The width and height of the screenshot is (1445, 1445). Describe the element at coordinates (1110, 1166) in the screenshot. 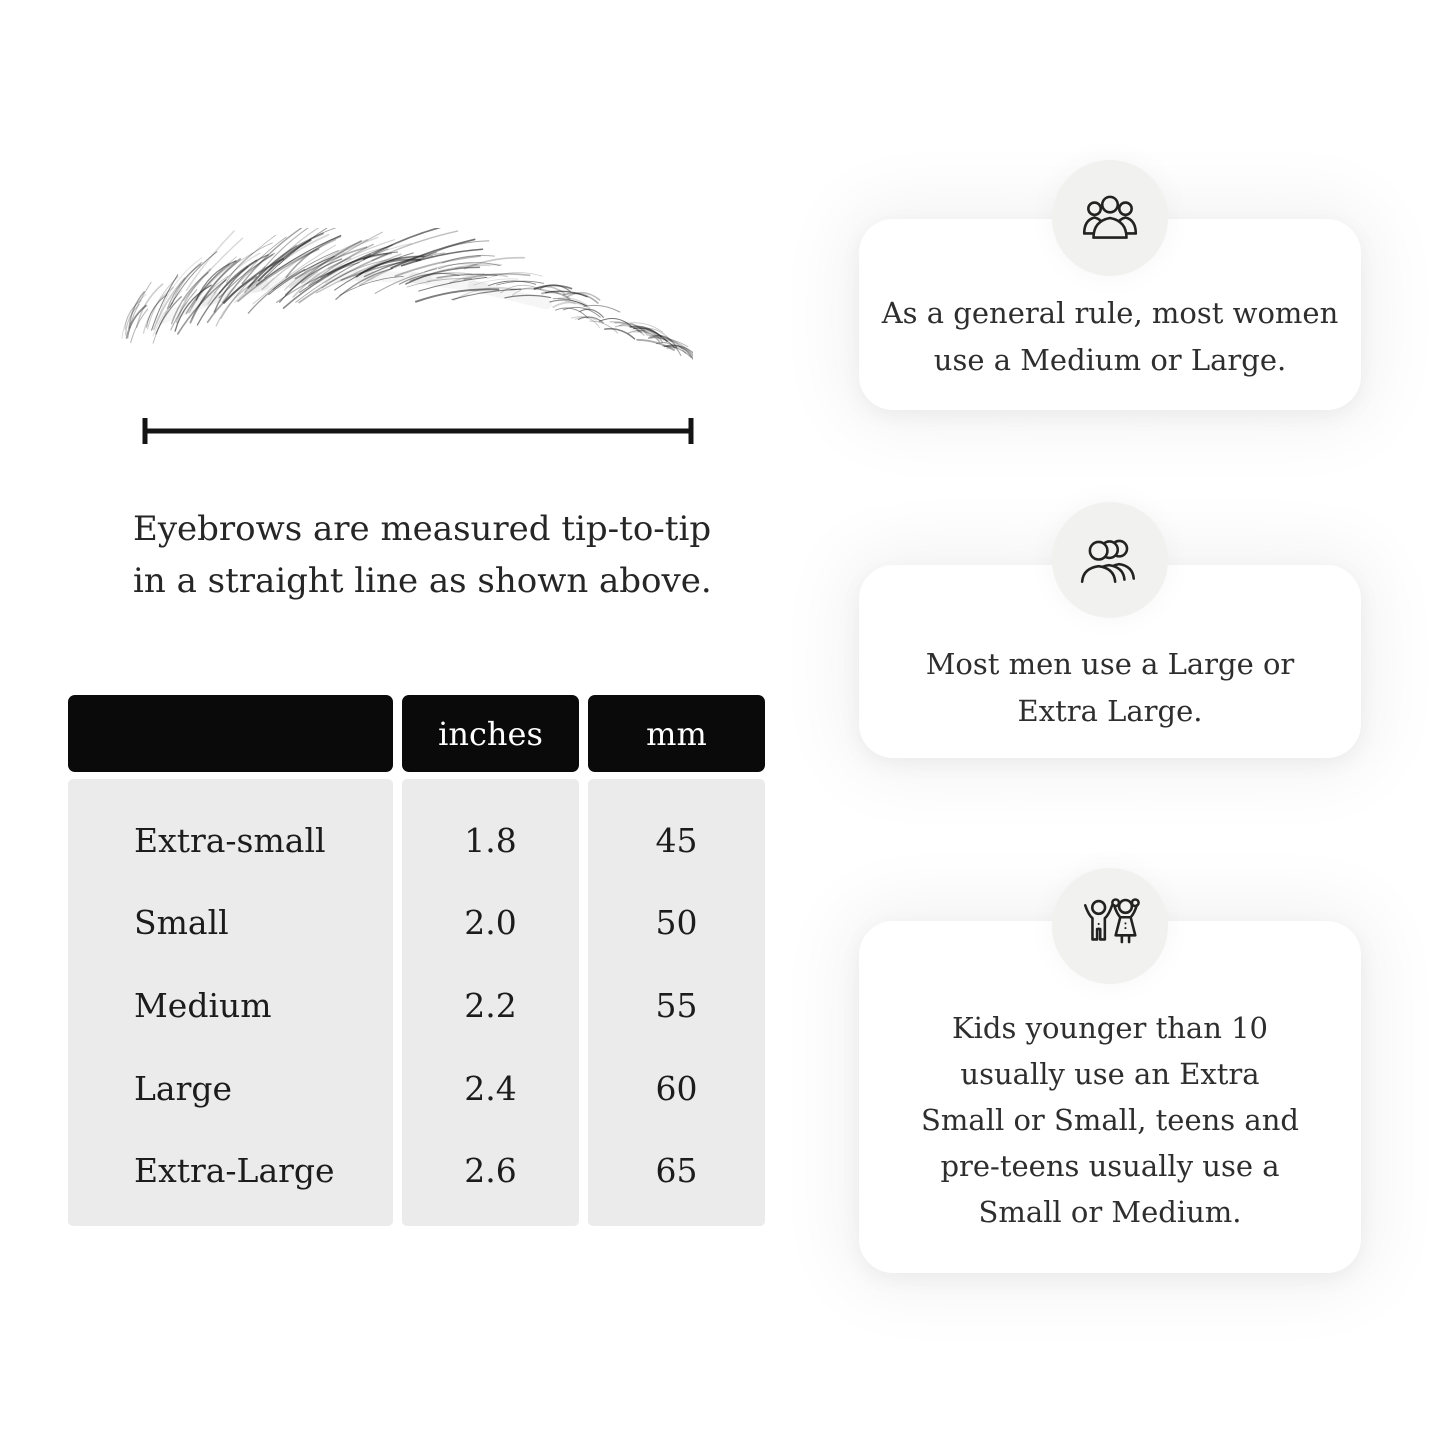

I see `card-text-line: pre-teens usually use a` at that location.